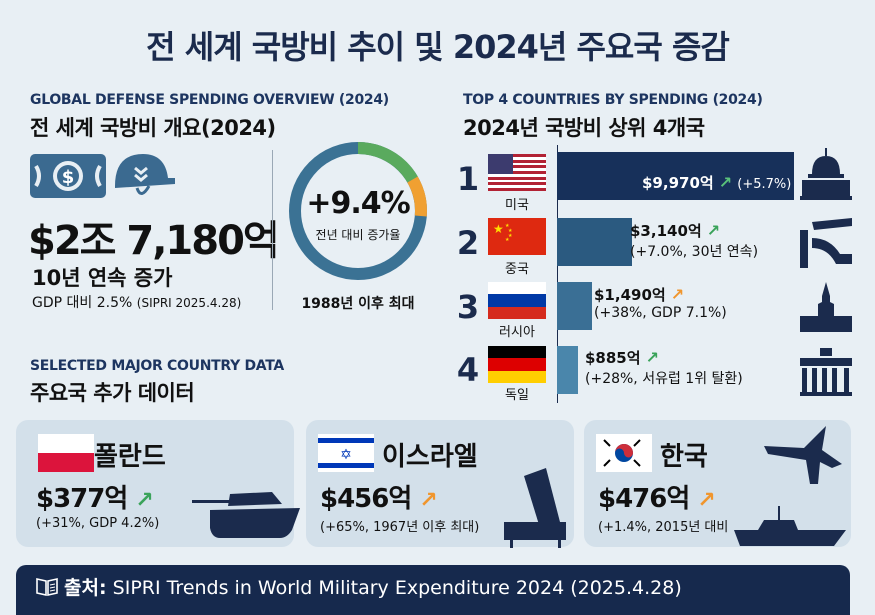 The height and width of the screenshot is (615, 875). What do you see at coordinates (66, 455) in the screenshot?
I see `poland-flag` at bounding box center [66, 455].